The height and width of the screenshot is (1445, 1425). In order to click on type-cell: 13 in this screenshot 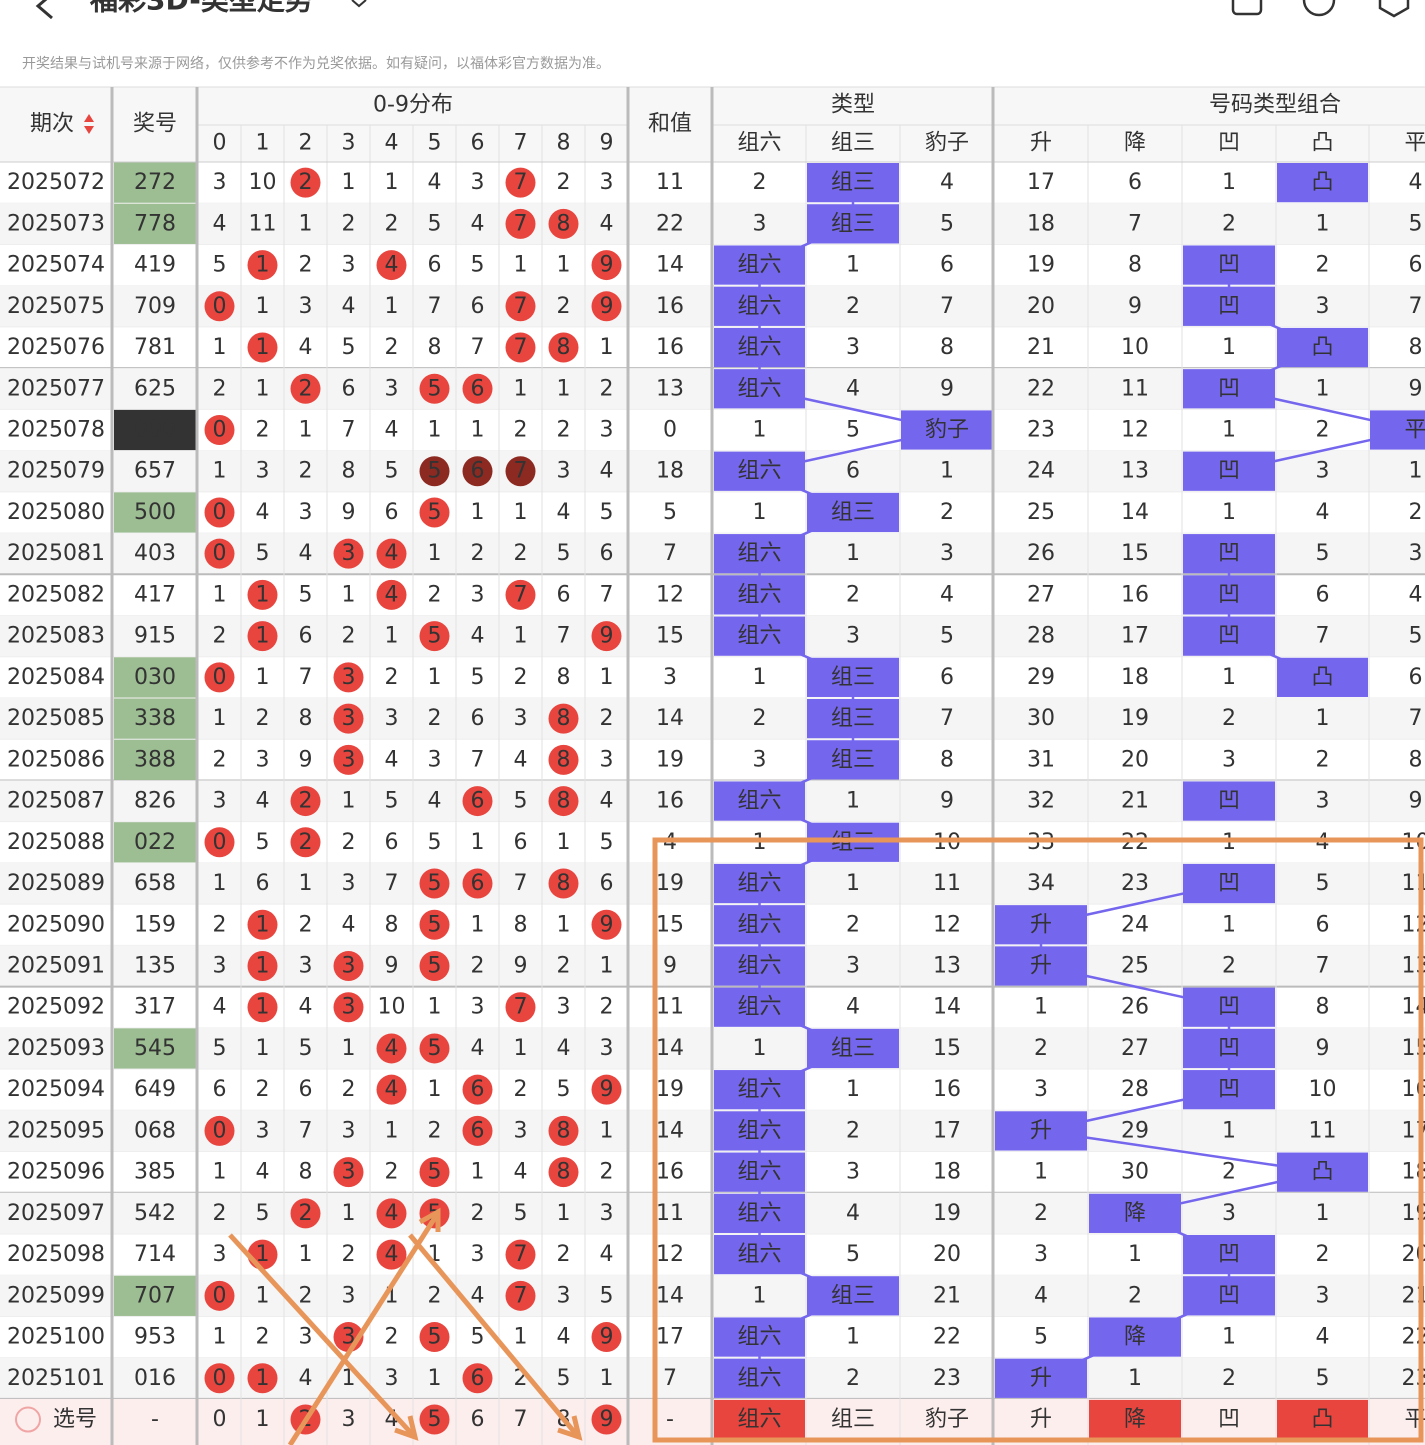, I will do `click(947, 965)`.